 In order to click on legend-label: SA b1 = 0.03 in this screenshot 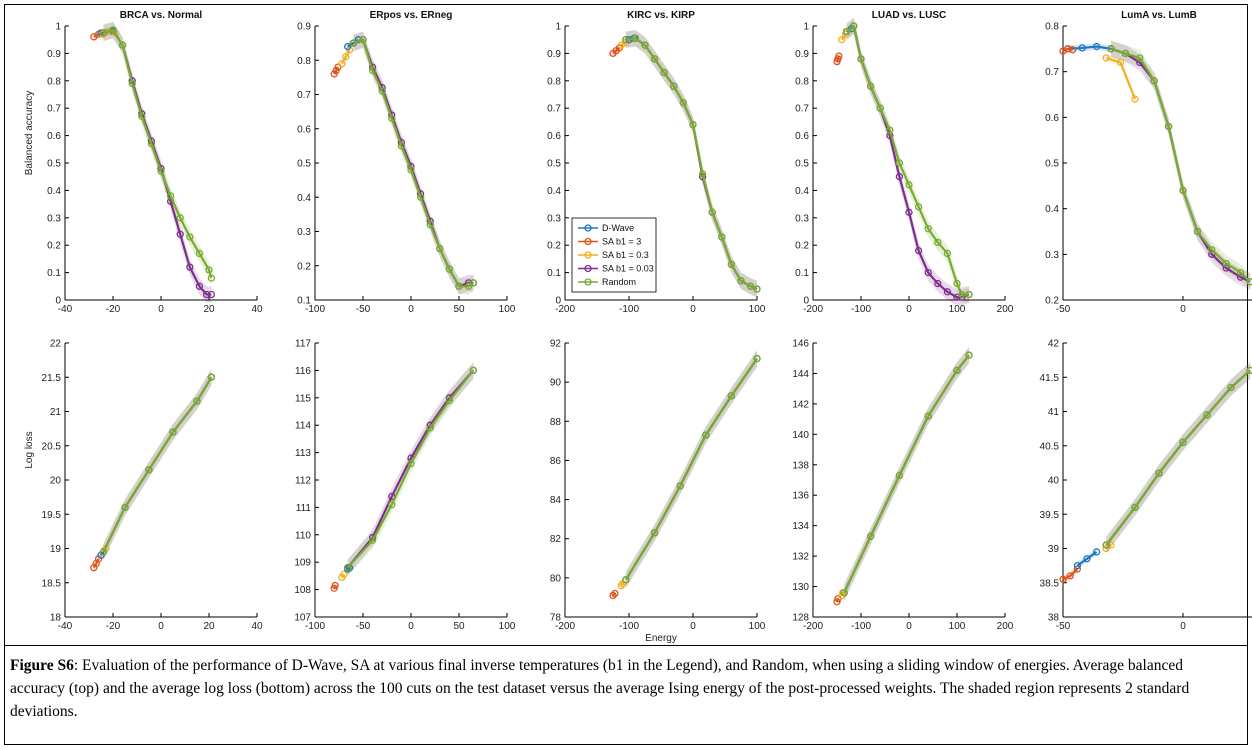, I will do `click(628, 269)`.